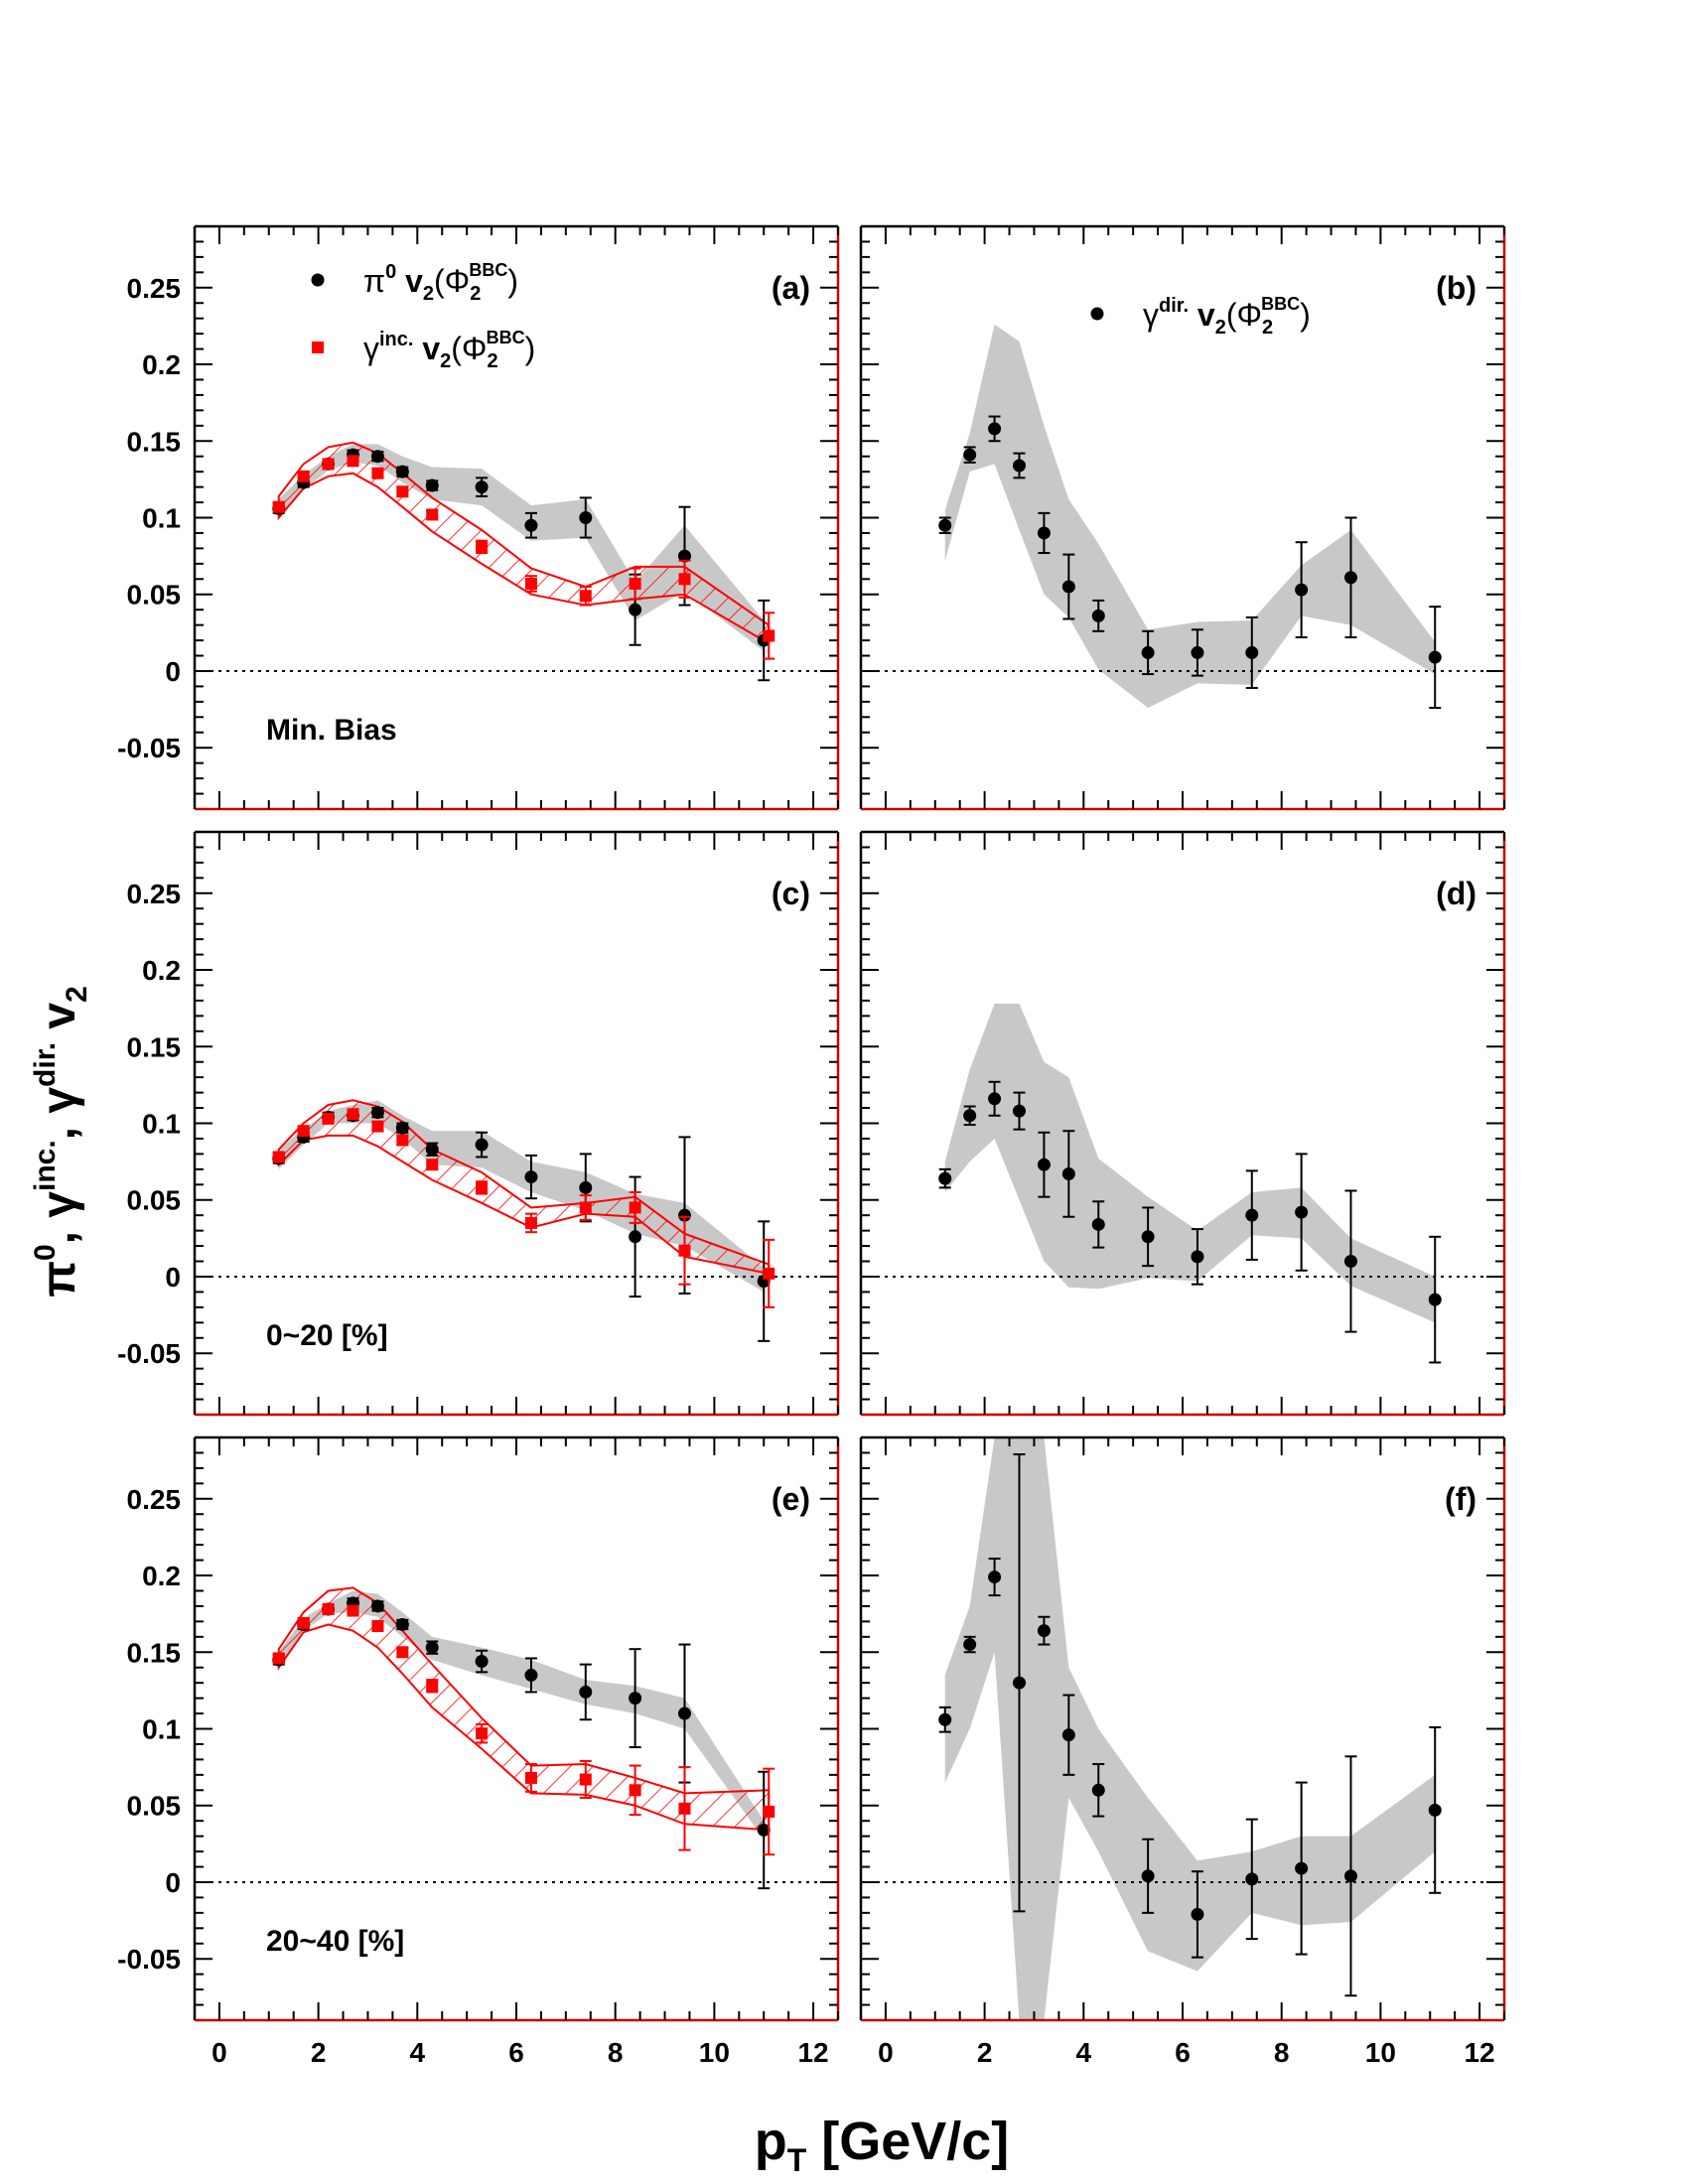 The height and width of the screenshot is (2184, 1688). I want to click on panel-5: 0 2 4 6 8 10 12 (f), so click(1182, 1751).